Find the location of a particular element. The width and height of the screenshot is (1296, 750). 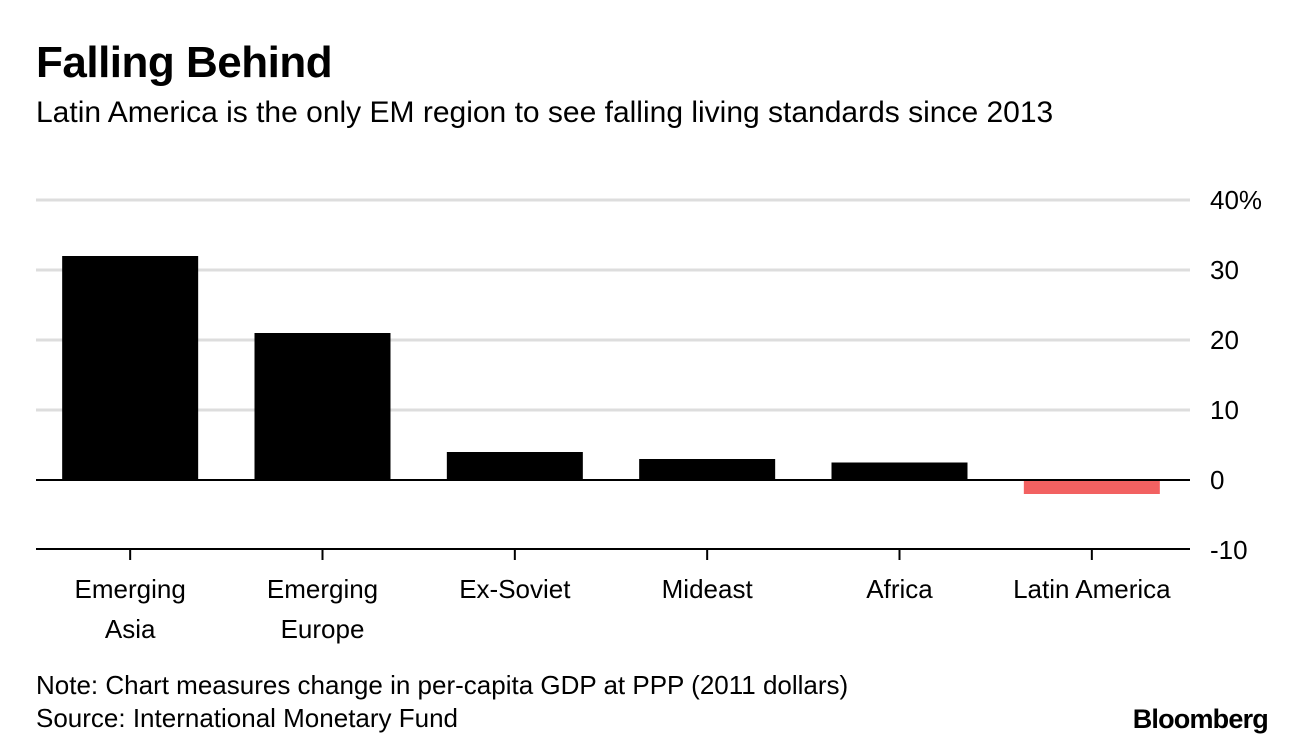

axes is located at coordinates (613, 519).